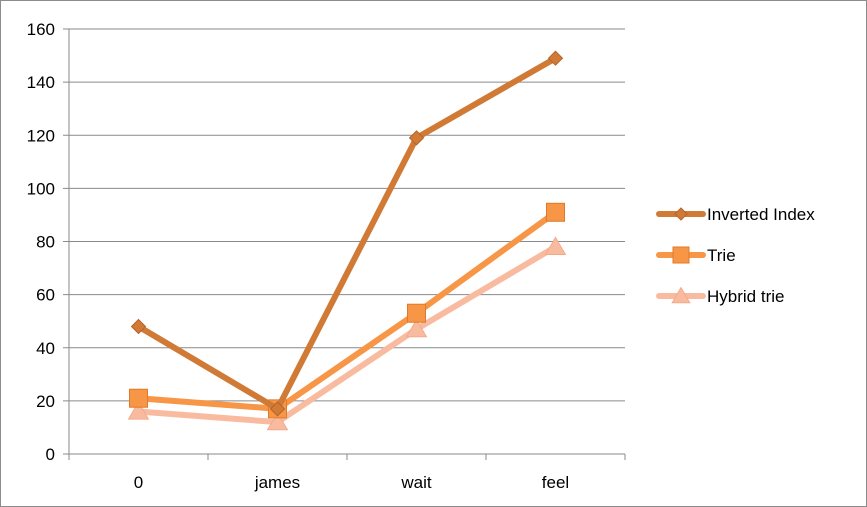 Image resolution: width=867 pixels, height=507 pixels. I want to click on legend-label-inverted-index: Inverted Index, so click(761, 214).